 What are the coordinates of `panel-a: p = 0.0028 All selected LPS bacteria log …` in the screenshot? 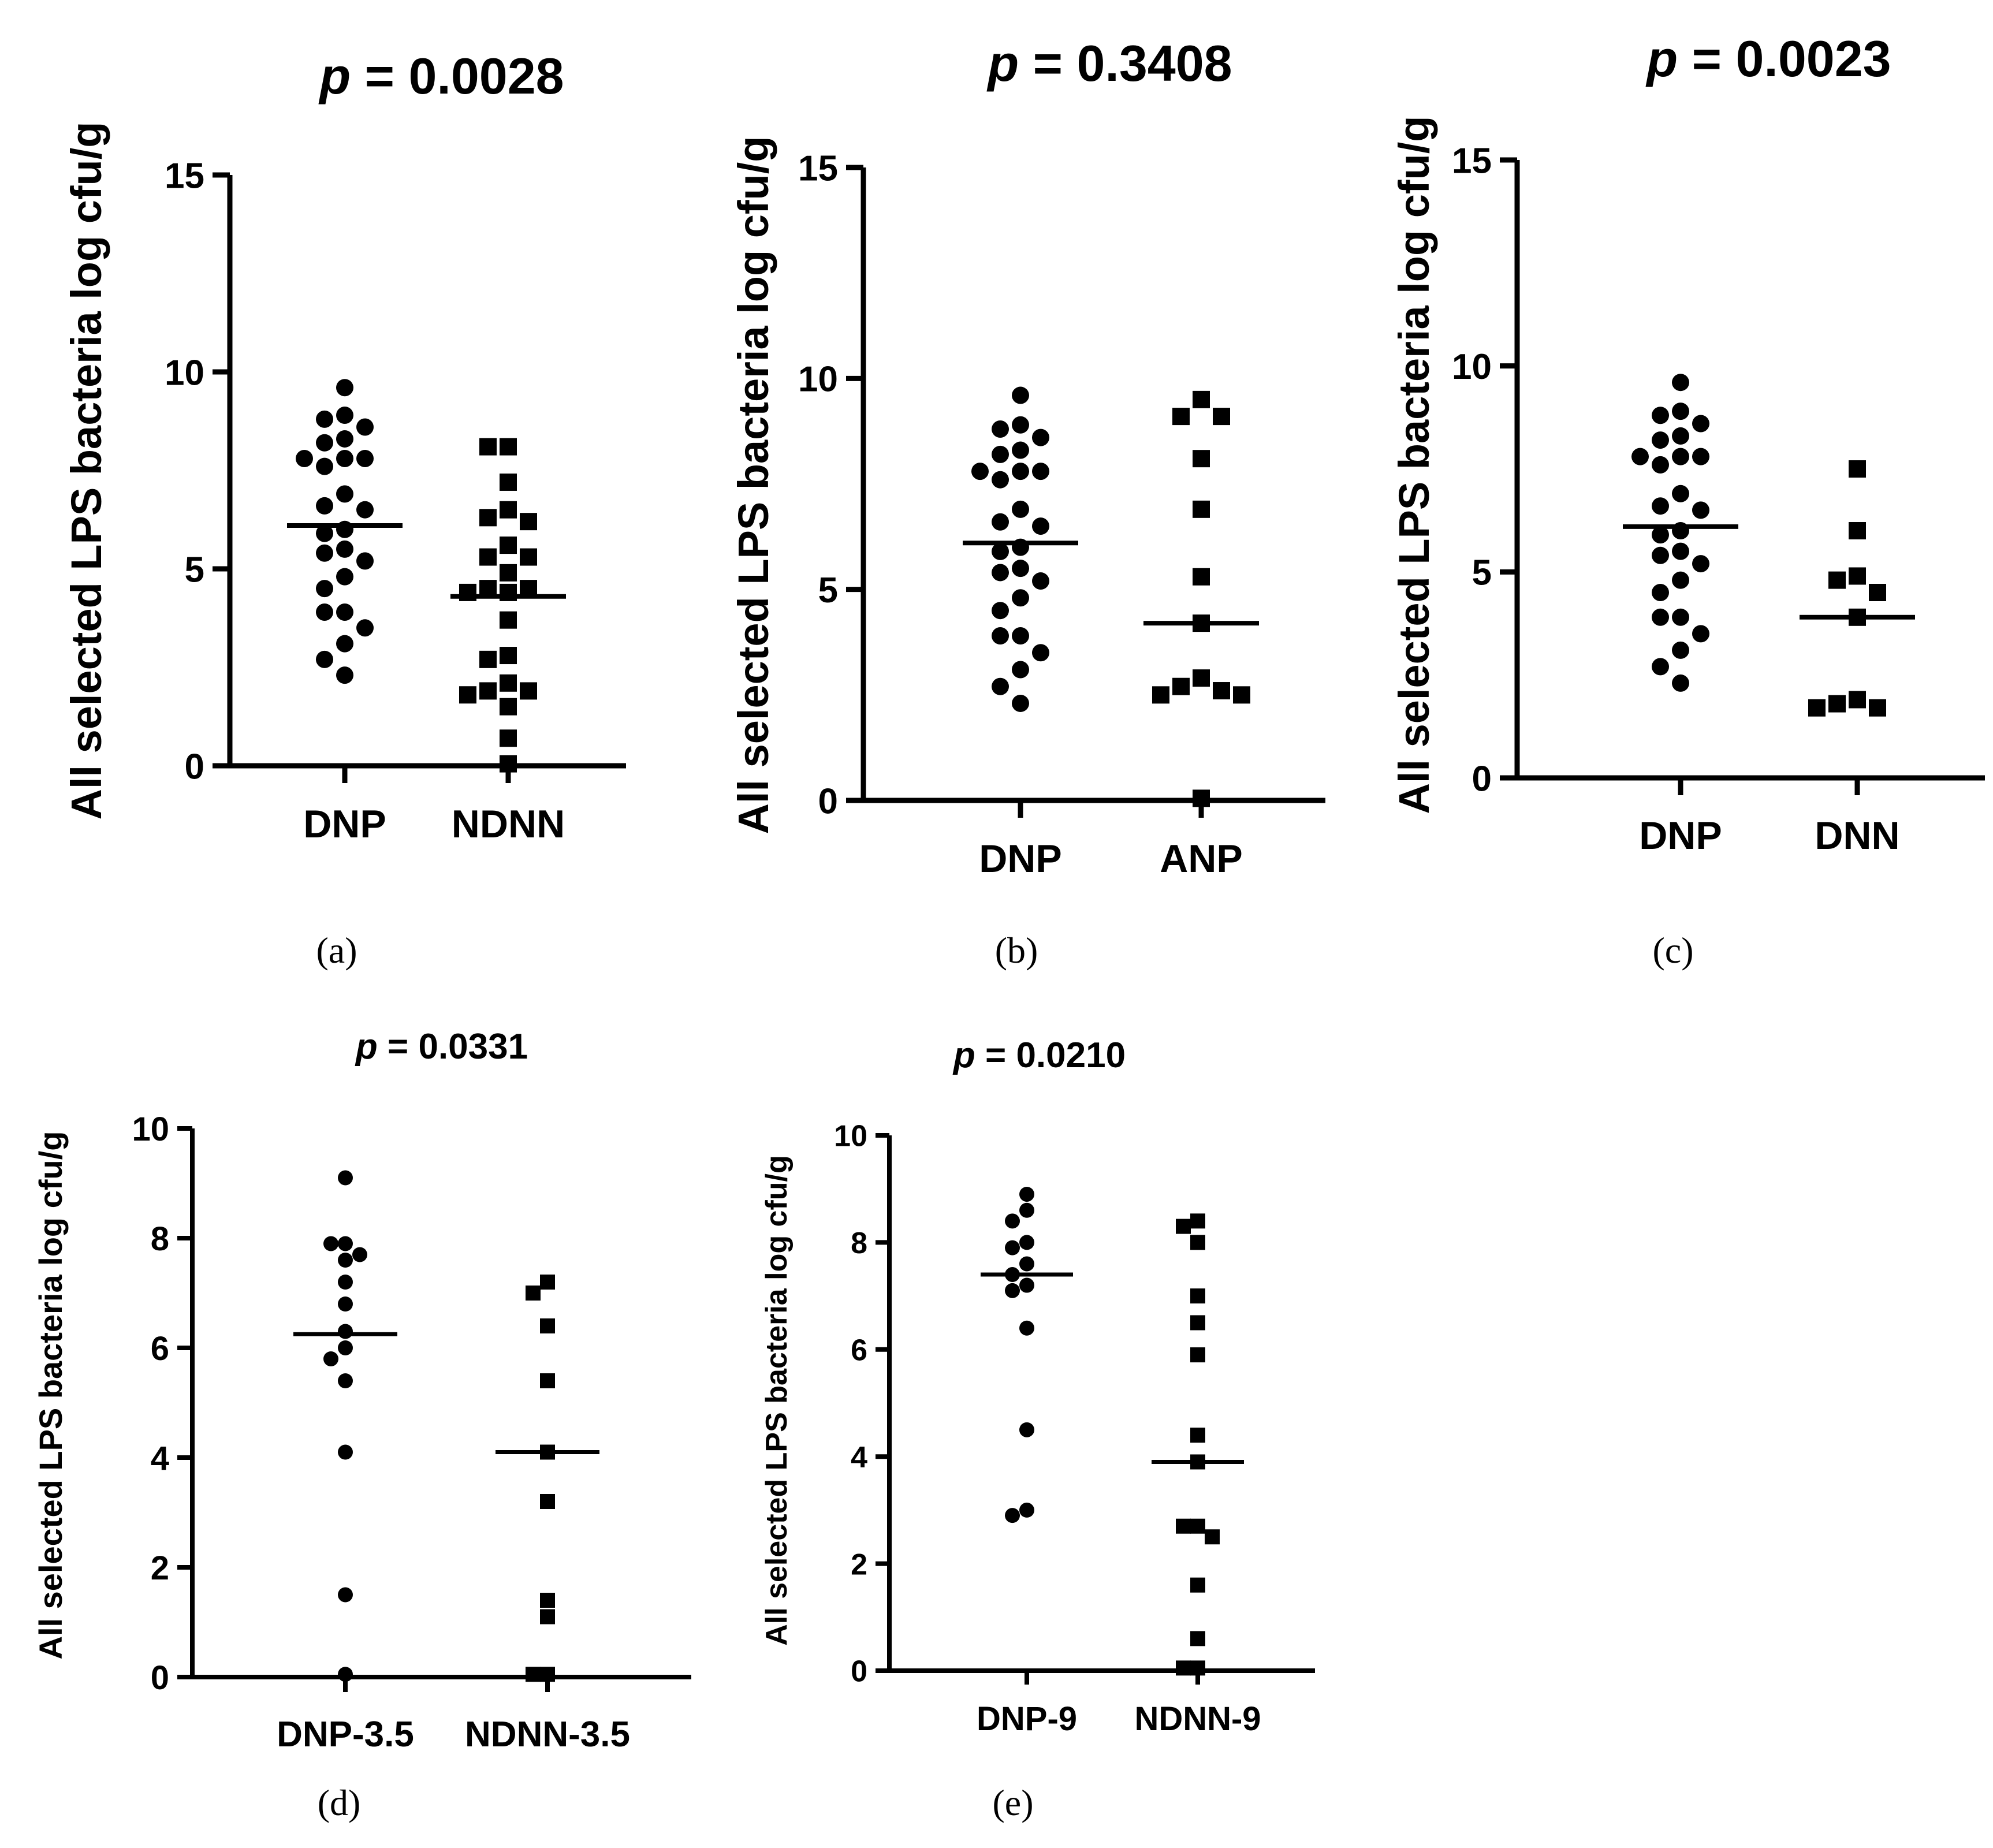 It's located at (344, 509).